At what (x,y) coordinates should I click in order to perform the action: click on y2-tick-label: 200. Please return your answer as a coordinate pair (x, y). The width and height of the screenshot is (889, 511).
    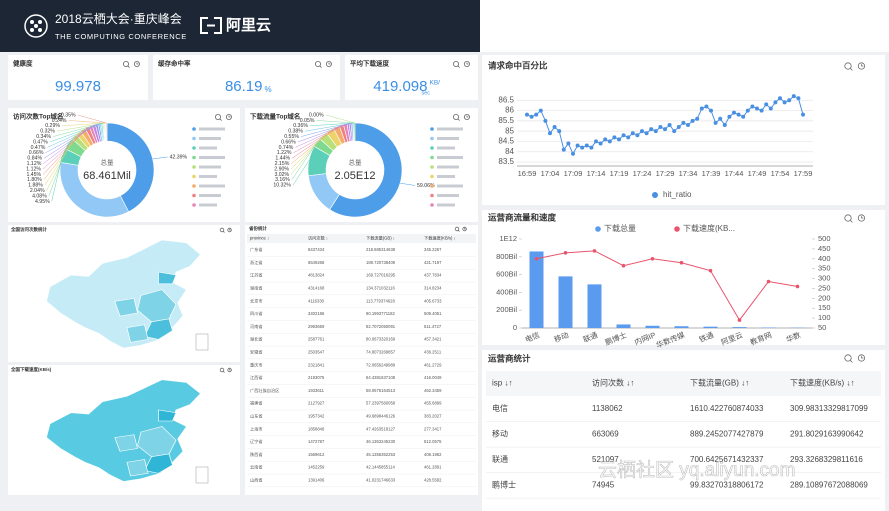
    Looking at the image, I should click on (824, 297).